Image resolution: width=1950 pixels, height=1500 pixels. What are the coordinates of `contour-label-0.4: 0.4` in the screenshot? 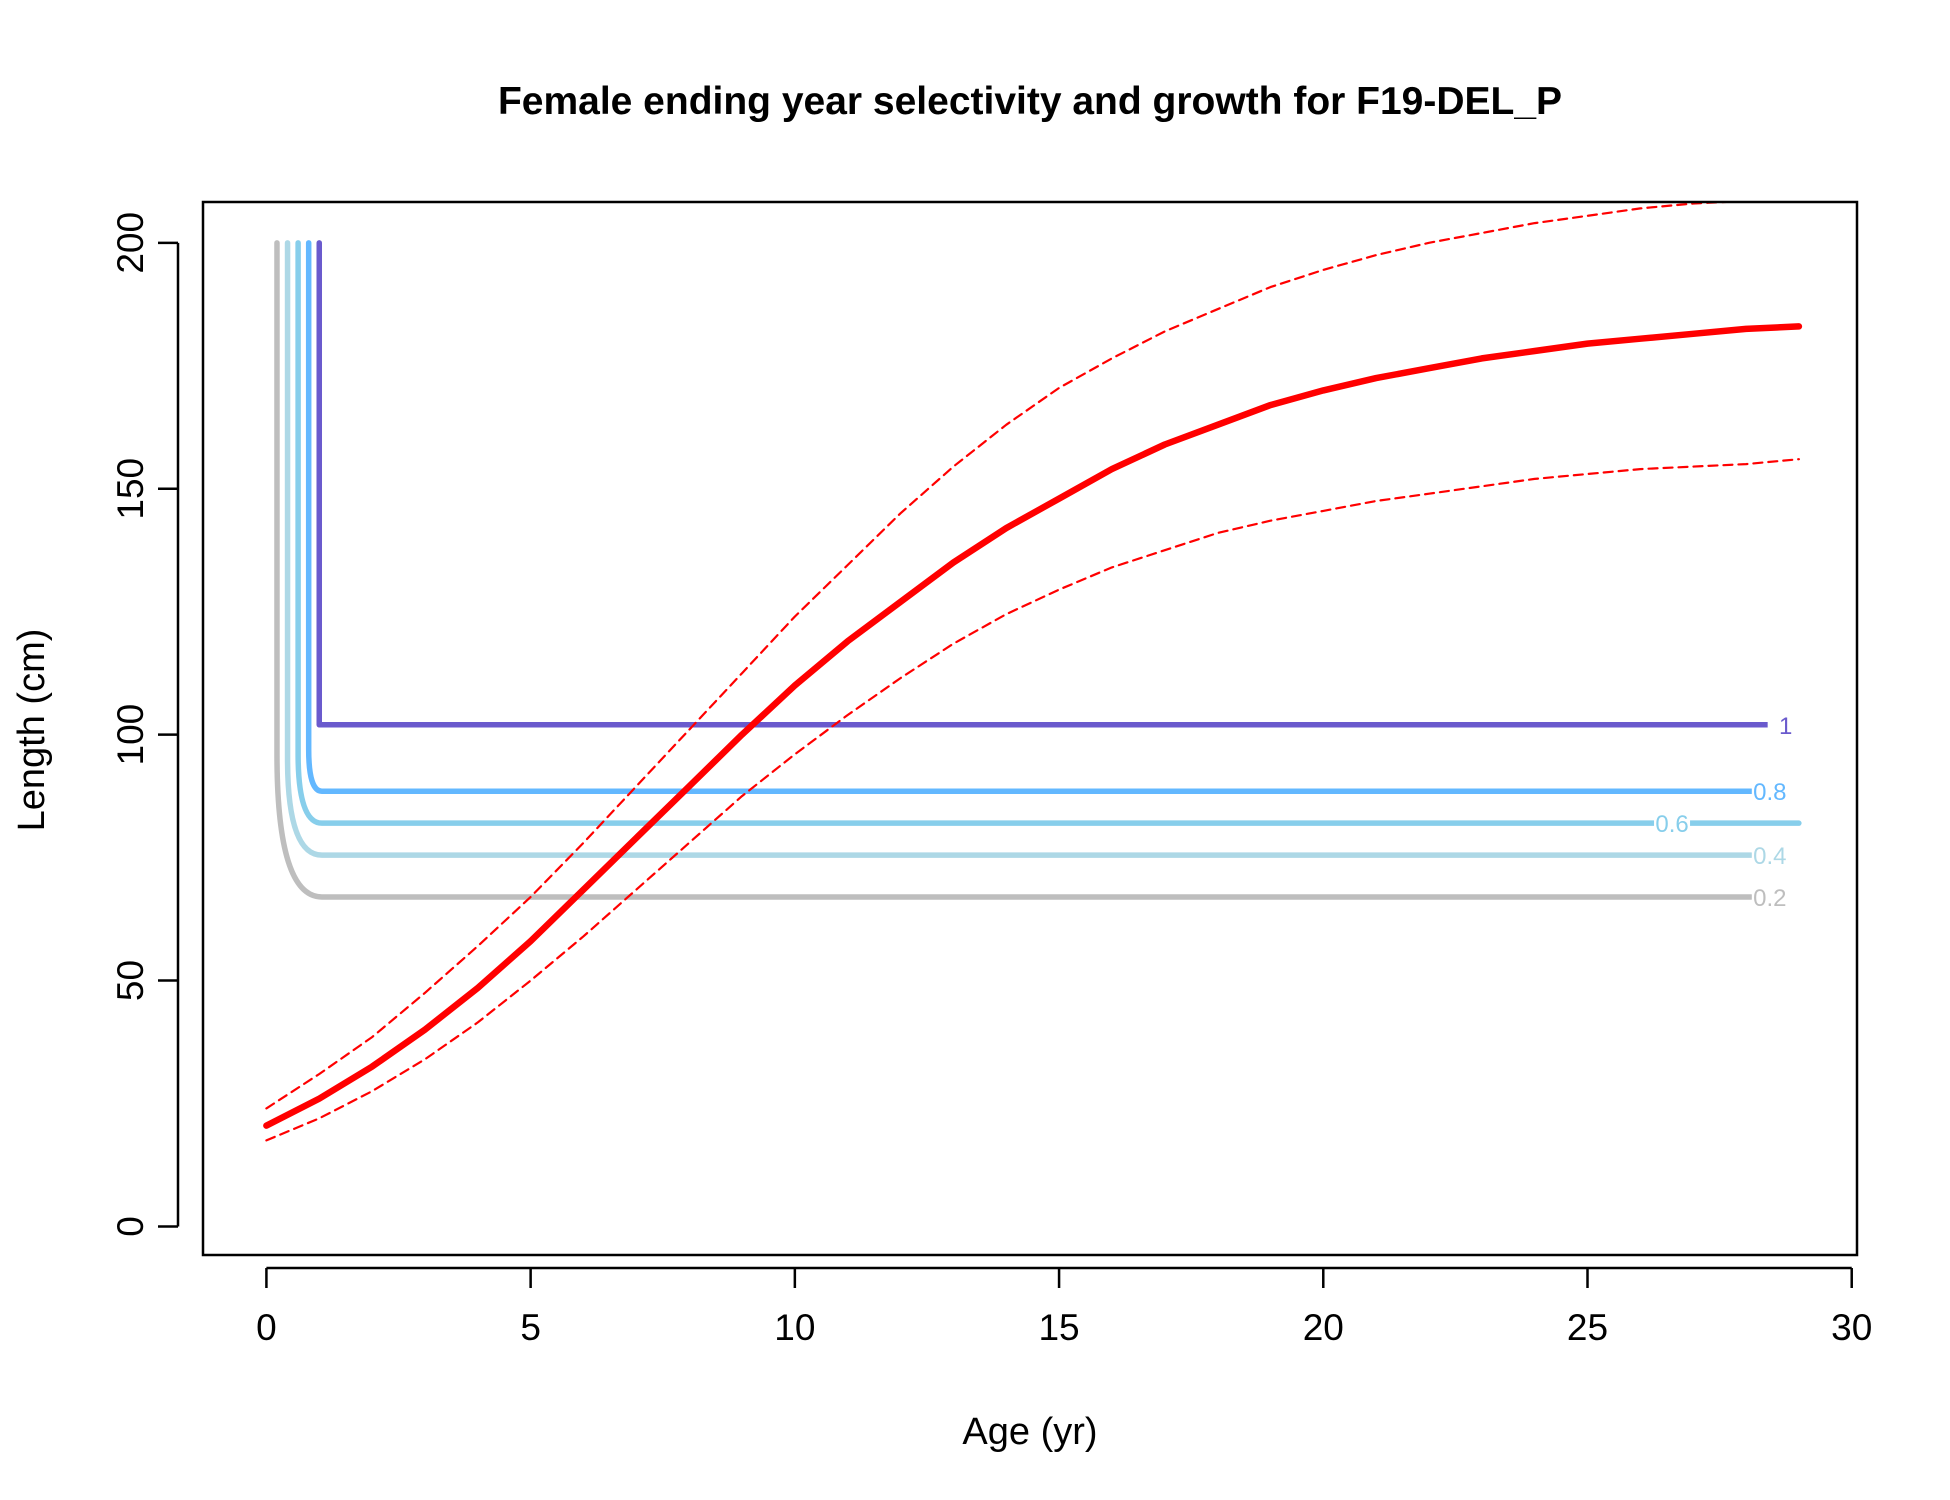 It's located at (1769, 856).